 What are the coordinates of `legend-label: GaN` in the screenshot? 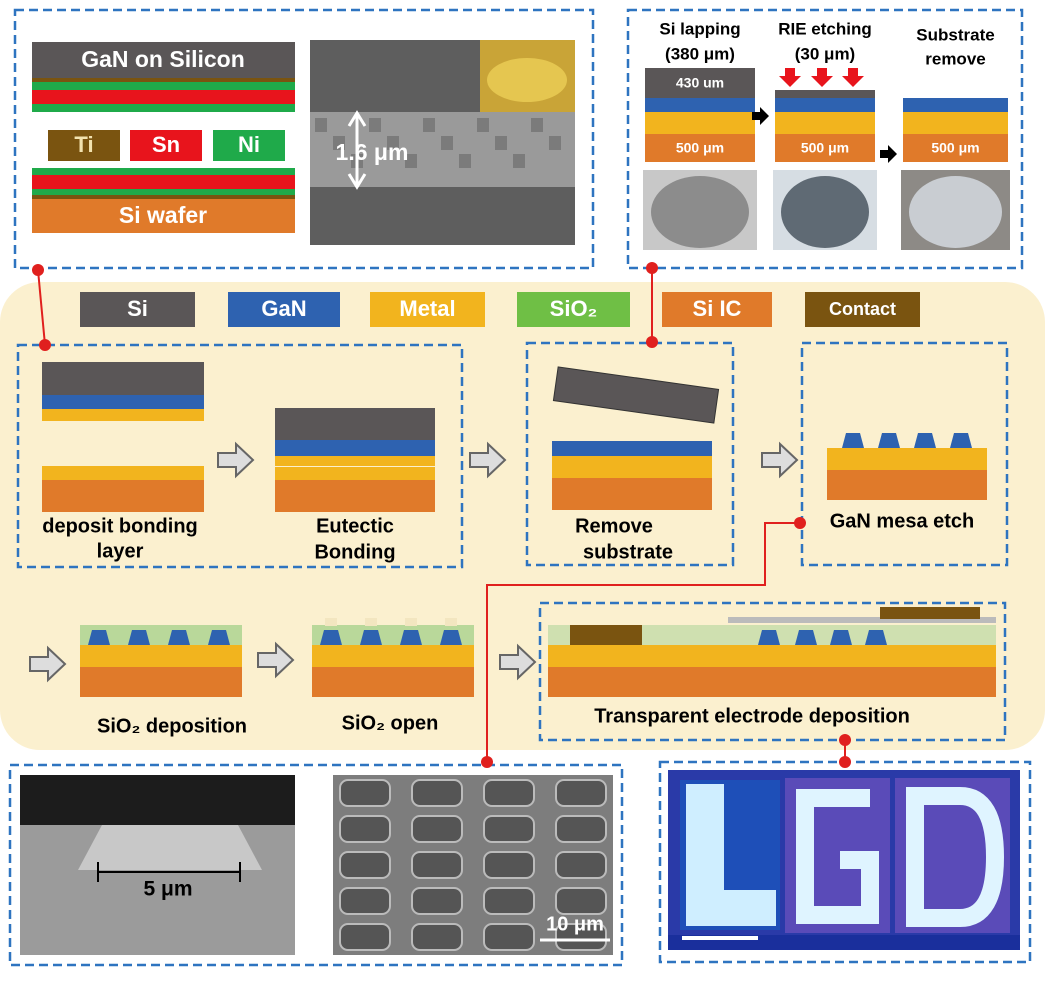 It's located at (283, 308).